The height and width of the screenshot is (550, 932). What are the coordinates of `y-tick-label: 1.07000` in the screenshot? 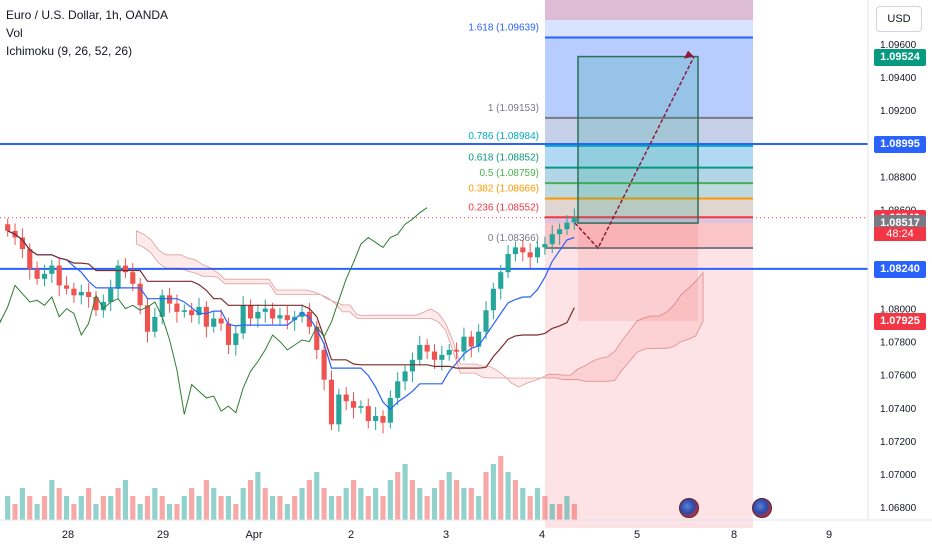 It's located at (898, 475).